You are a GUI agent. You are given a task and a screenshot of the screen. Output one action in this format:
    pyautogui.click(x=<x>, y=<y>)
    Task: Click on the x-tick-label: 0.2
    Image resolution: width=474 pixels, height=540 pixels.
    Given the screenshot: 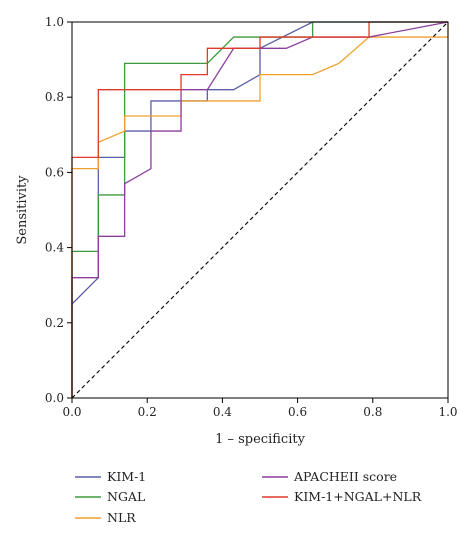 What is the action you would take?
    pyautogui.click(x=147, y=412)
    